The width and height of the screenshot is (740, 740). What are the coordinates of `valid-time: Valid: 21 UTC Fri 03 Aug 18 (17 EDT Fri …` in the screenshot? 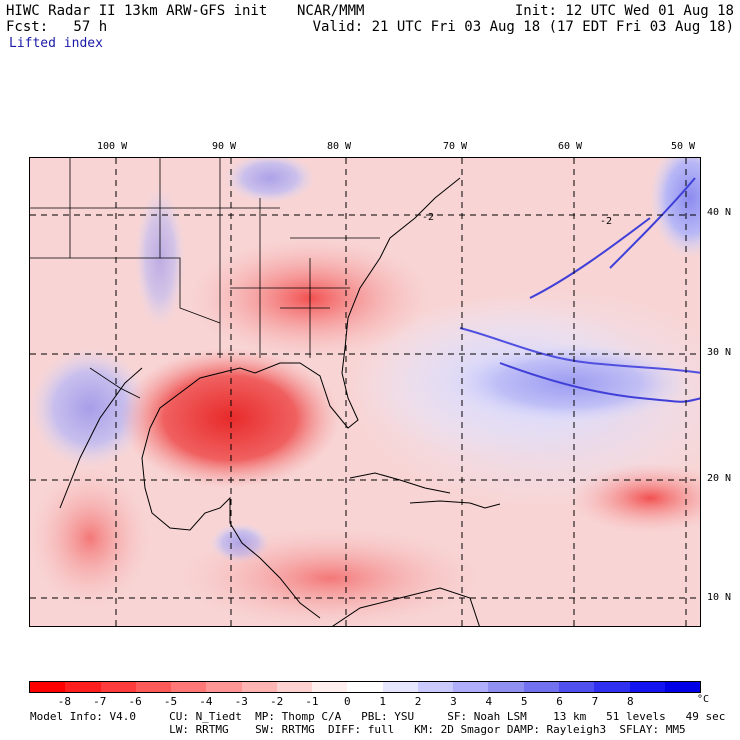 It's located at (523, 27).